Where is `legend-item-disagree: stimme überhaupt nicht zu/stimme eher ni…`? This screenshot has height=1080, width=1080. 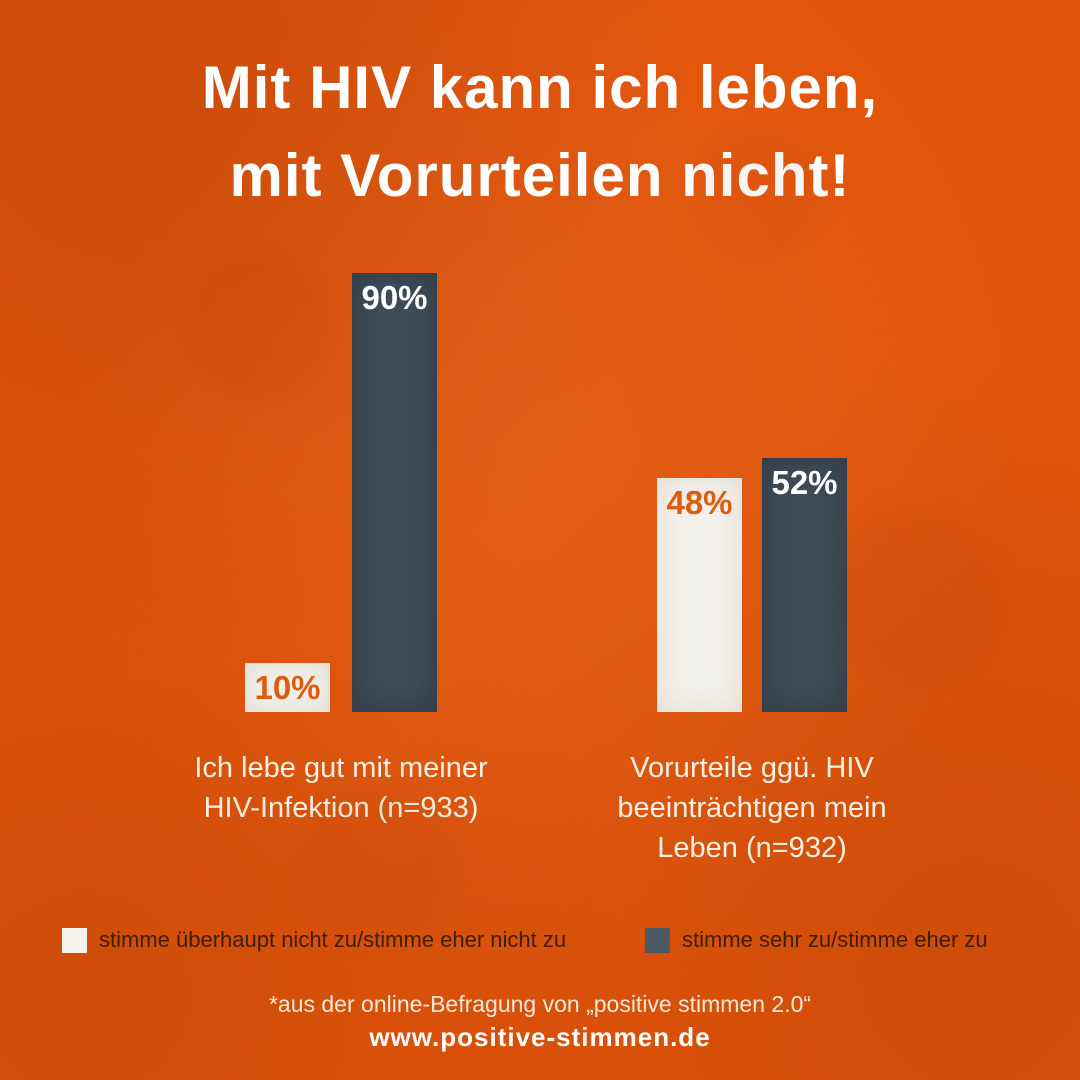 legend-item-disagree: stimme überhaupt nicht zu/stimme eher ni… is located at coordinates (314, 940).